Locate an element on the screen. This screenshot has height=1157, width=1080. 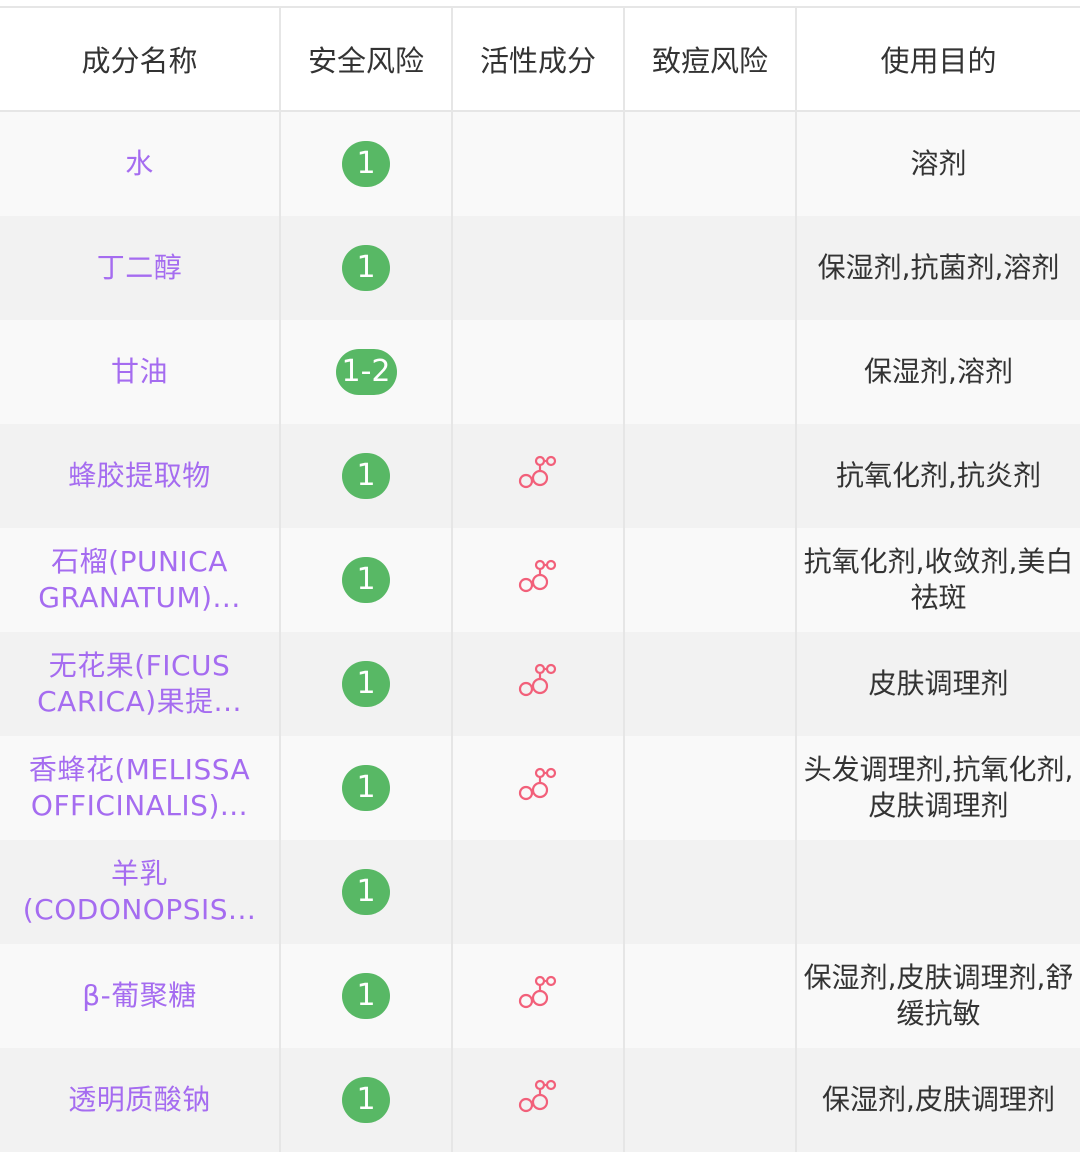
ingredient-name-cell: β-葡聚糖 is located at coordinates (140, 996).